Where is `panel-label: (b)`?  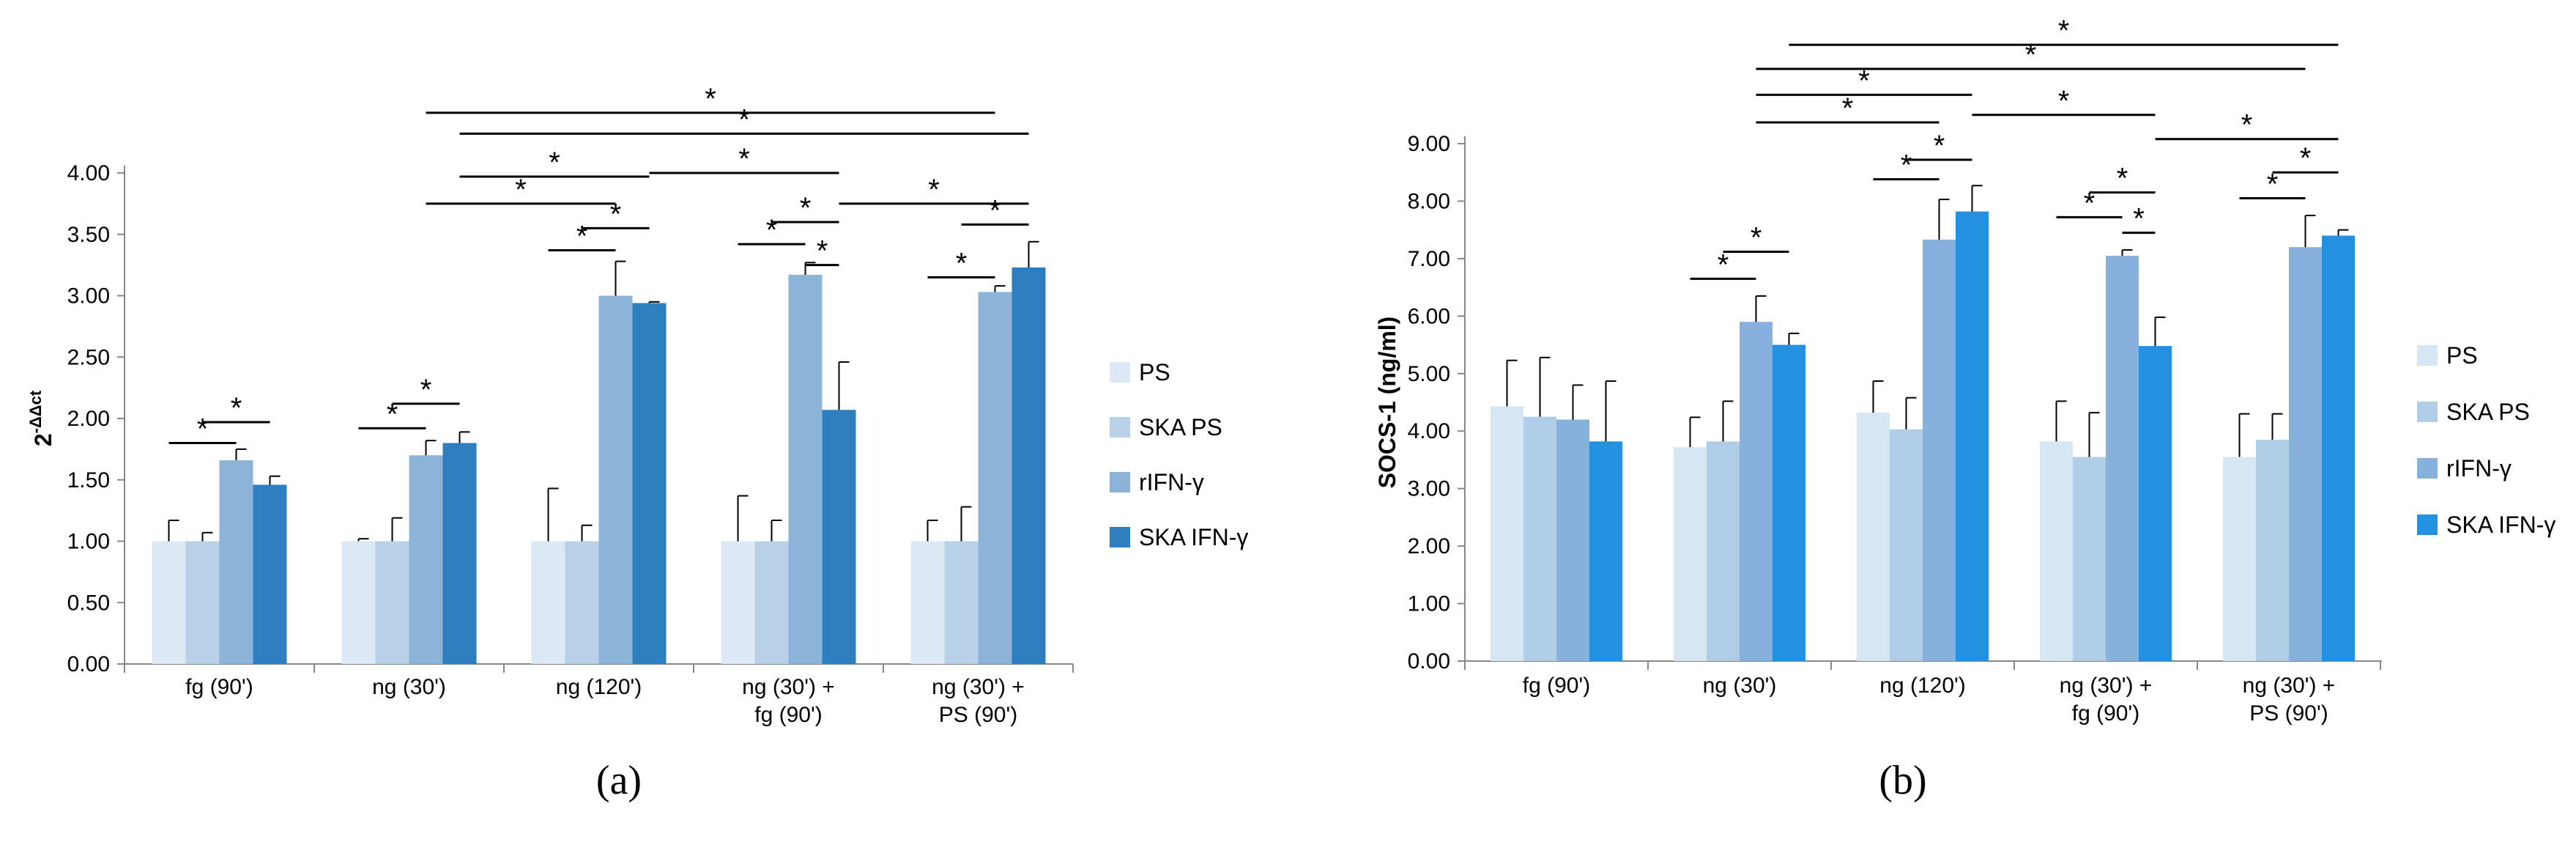 panel-label: (b) is located at coordinates (1902, 780).